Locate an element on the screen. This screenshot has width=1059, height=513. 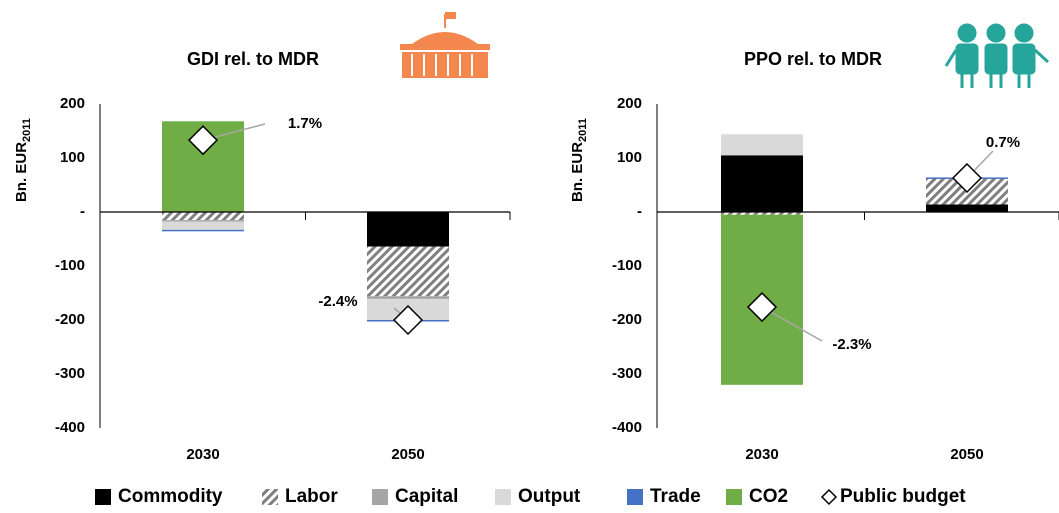
legend-label: Commodity is located at coordinates (170, 496).